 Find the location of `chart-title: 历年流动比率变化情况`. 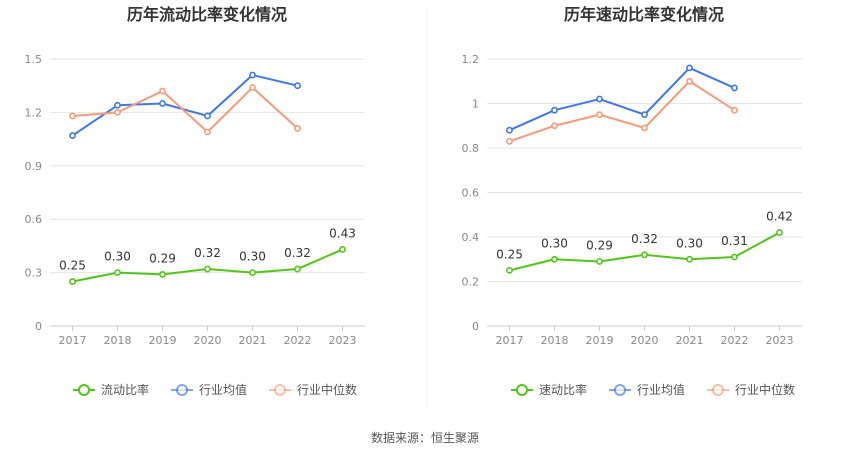

chart-title: 历年流动比率变化情况 is located at coordinates (207, 14).